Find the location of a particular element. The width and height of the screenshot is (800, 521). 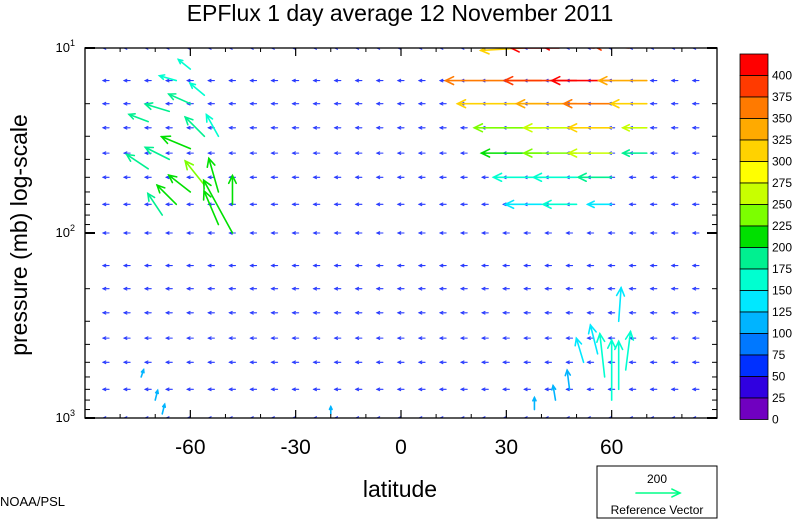

colorbar-label: 25 is located at coordinates (779, 398).